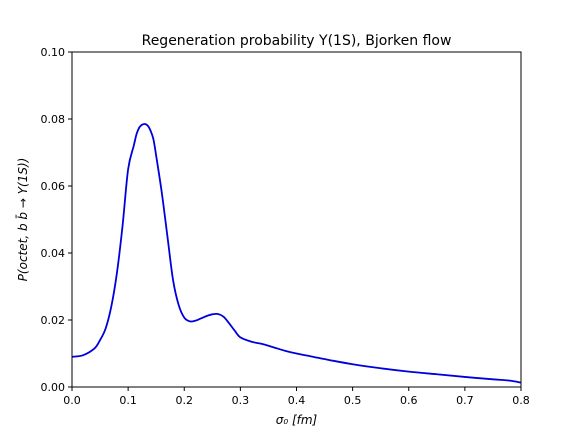 The image size is (581, 436). Describe the element at coordinates (53, 186) in the screenshot. I see `y-tick-label: 0.06` at that location.